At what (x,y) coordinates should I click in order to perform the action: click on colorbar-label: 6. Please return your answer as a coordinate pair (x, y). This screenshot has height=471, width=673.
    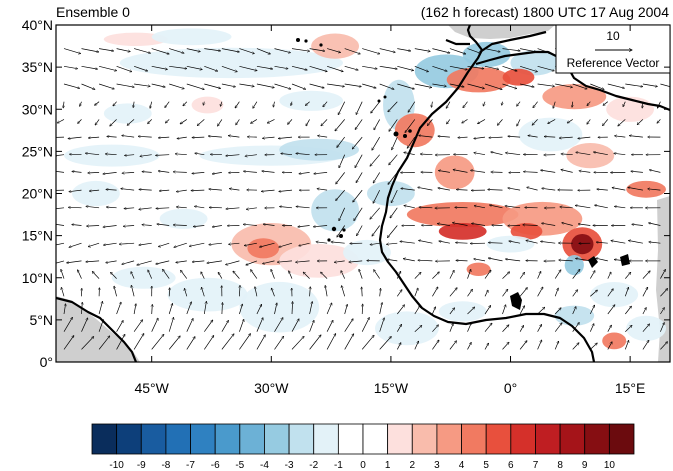
    Looking at the image, I should click on (511, 465).